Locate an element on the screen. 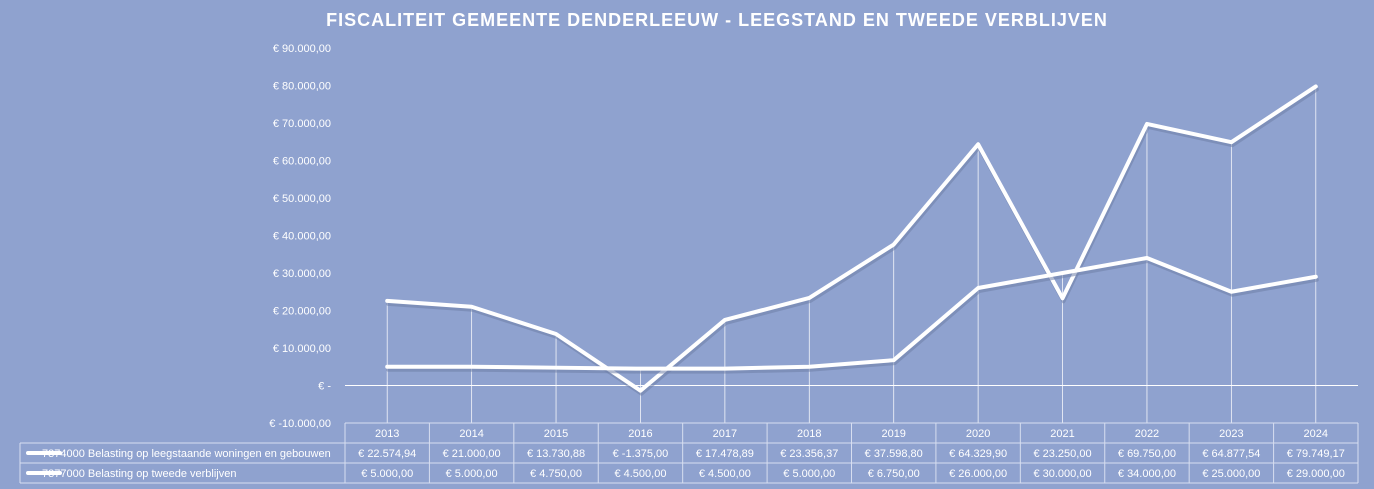 The height and width of the screenshot is (489, 1374). x-tick-label: 2014 is located at coordinates (471, 434).